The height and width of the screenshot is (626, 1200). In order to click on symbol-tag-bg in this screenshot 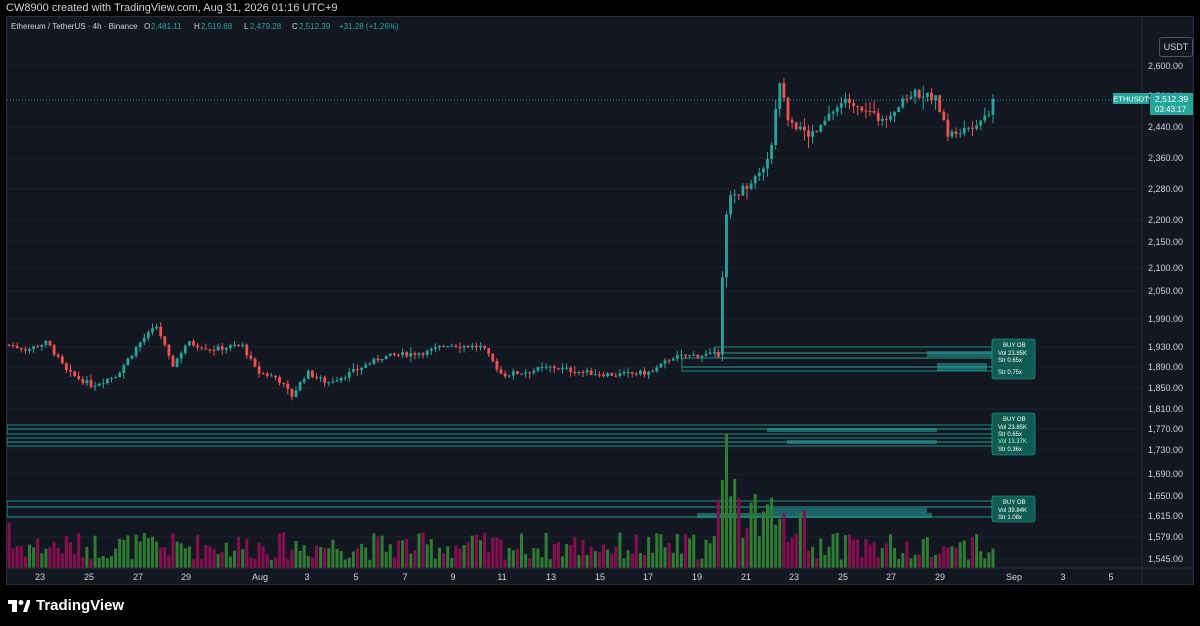, I will do `click(1131, 98)`.